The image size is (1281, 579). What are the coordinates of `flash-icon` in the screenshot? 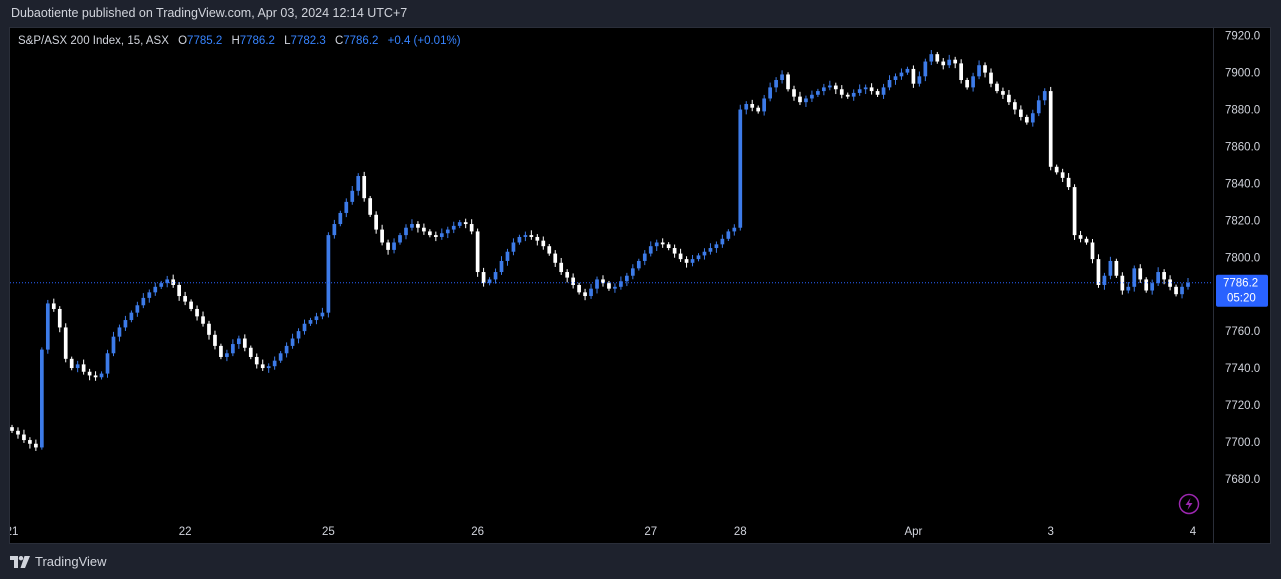 It's located at (1189, 504).